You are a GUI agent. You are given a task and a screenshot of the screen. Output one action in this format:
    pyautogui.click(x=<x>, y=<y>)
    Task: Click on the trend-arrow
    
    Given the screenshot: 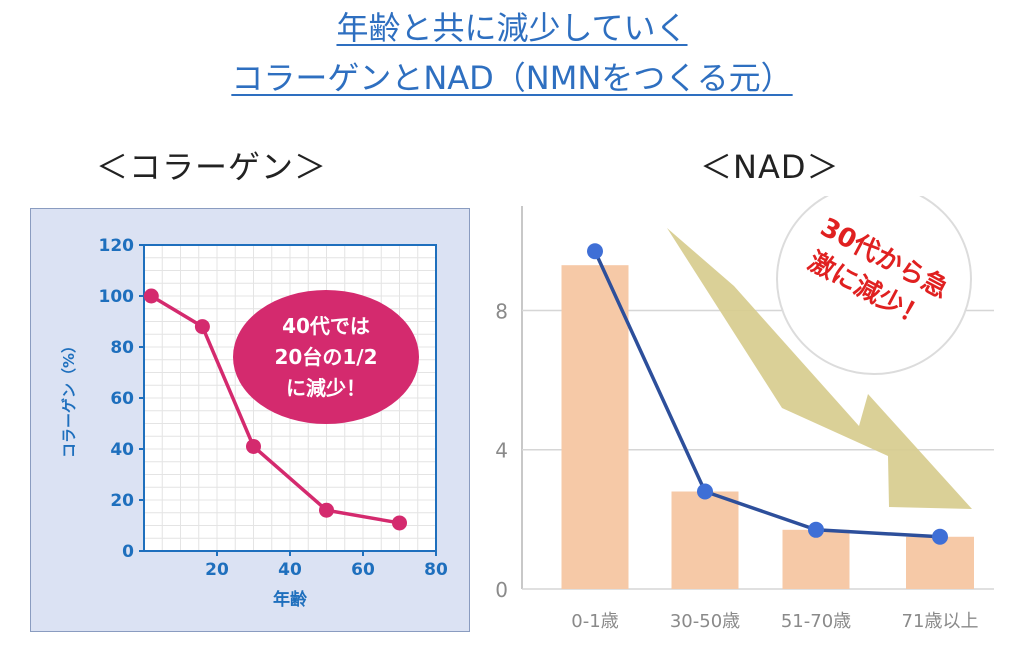 What is the action you would take?
    pyautogui.click(x=819, y=368)
    